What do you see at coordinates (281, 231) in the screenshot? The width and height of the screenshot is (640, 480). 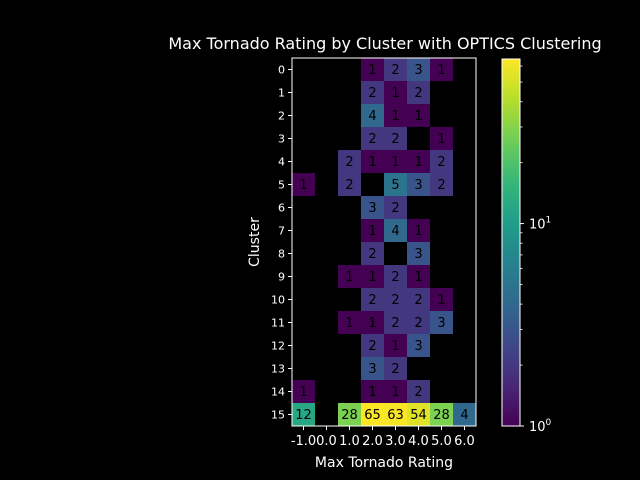 I see `y-tick-label: 7` at bounding box center [281, 231].